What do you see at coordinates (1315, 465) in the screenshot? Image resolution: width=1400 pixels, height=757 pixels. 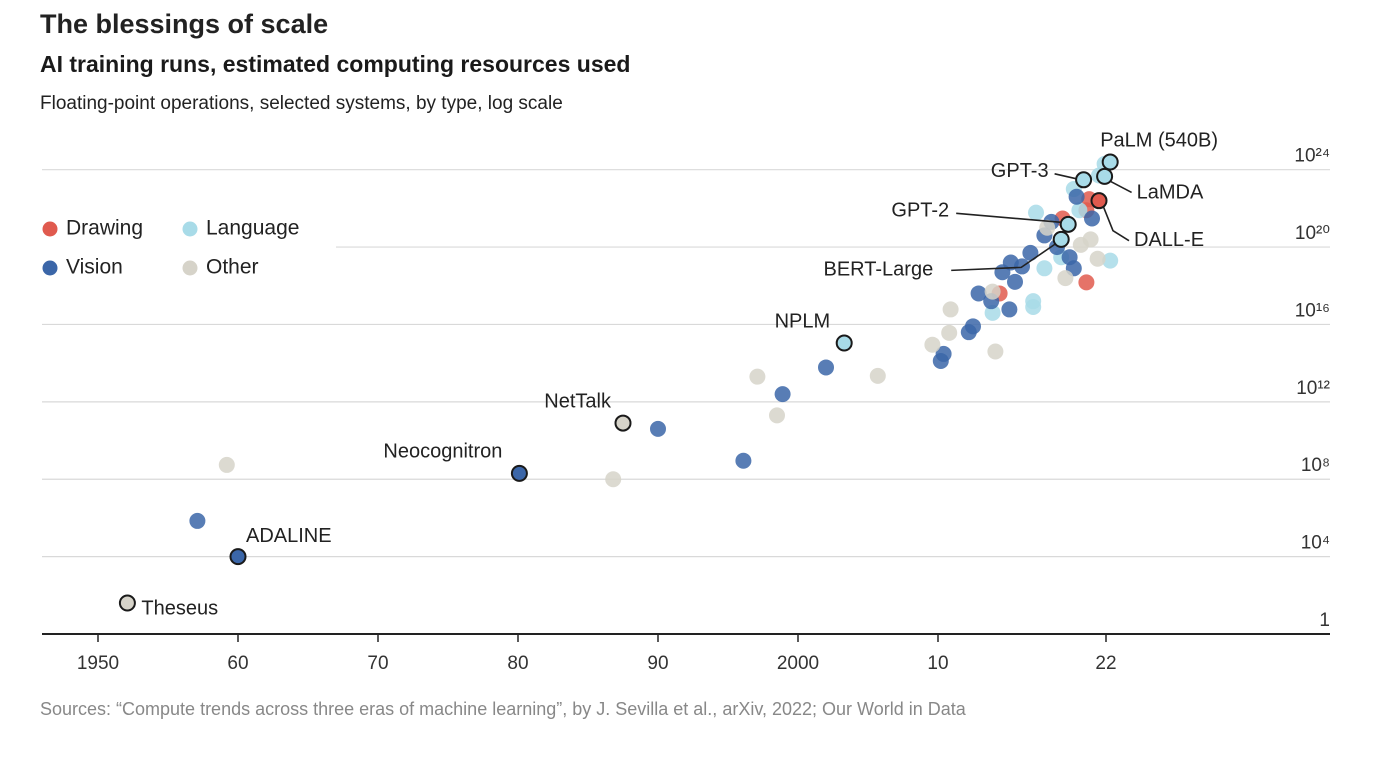 I see `y-tick-label: 10⁸` at bounding box center [1315, 465].